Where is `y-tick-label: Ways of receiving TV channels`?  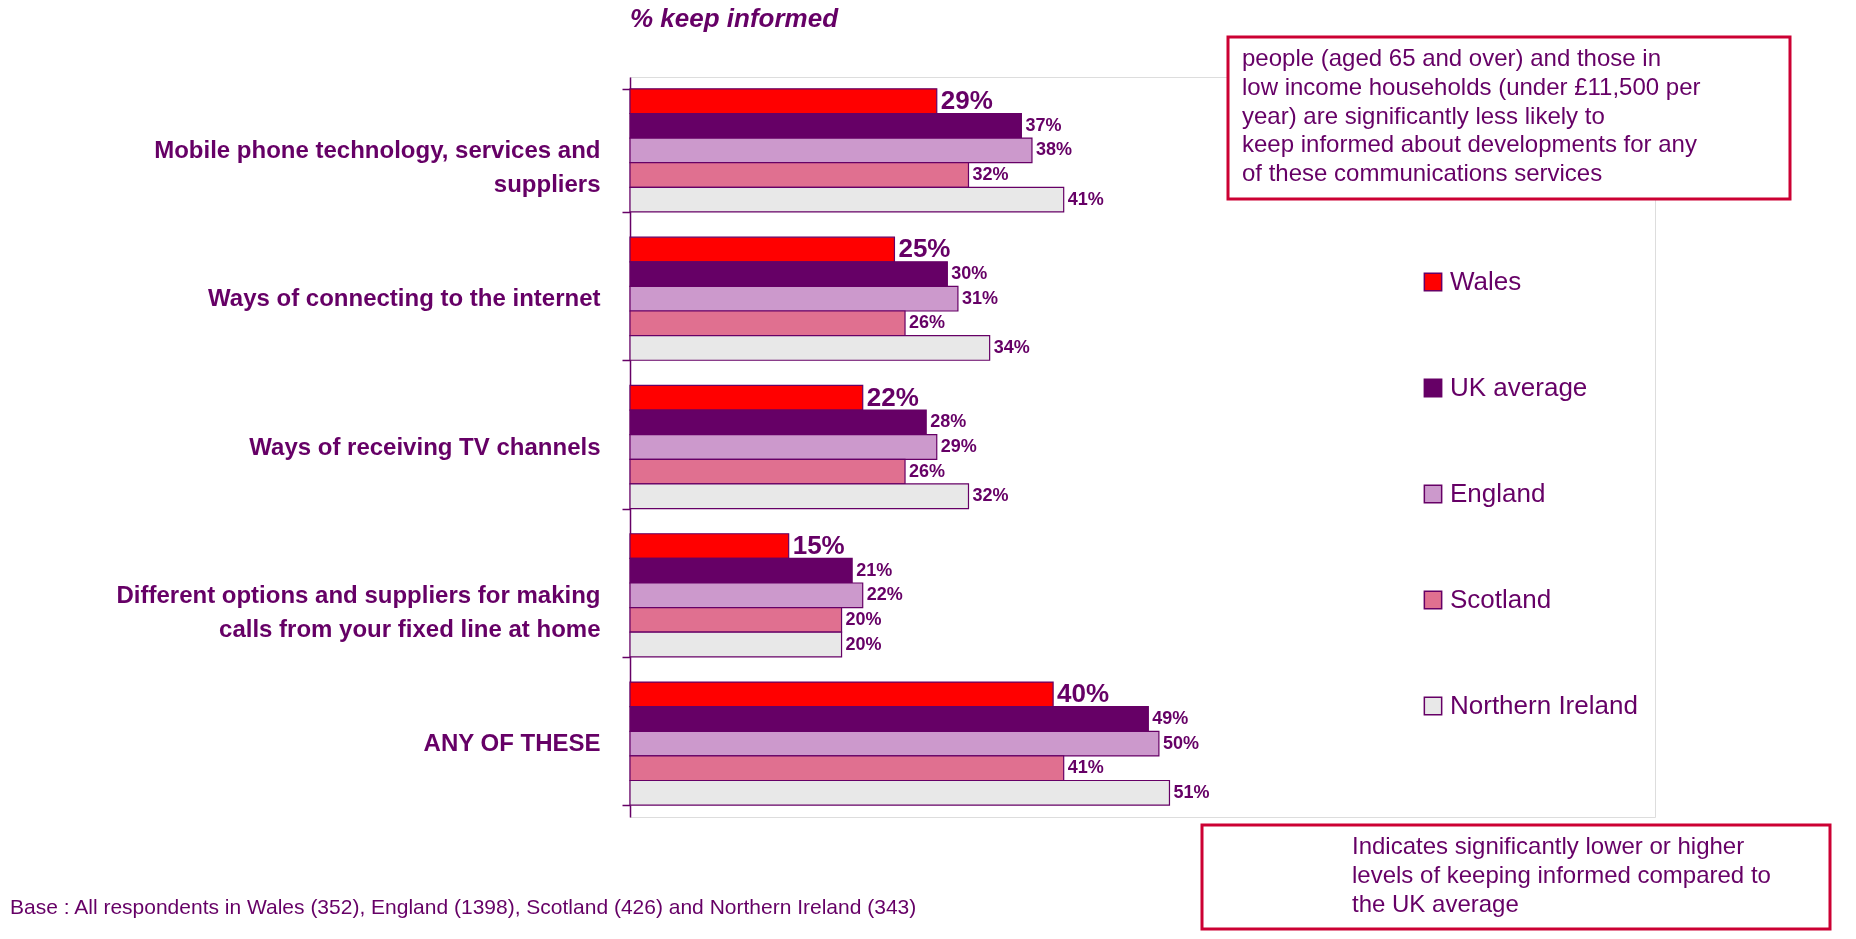
y-tick-label: Ways of receiving TV channels is located at coordinates (425, 446).